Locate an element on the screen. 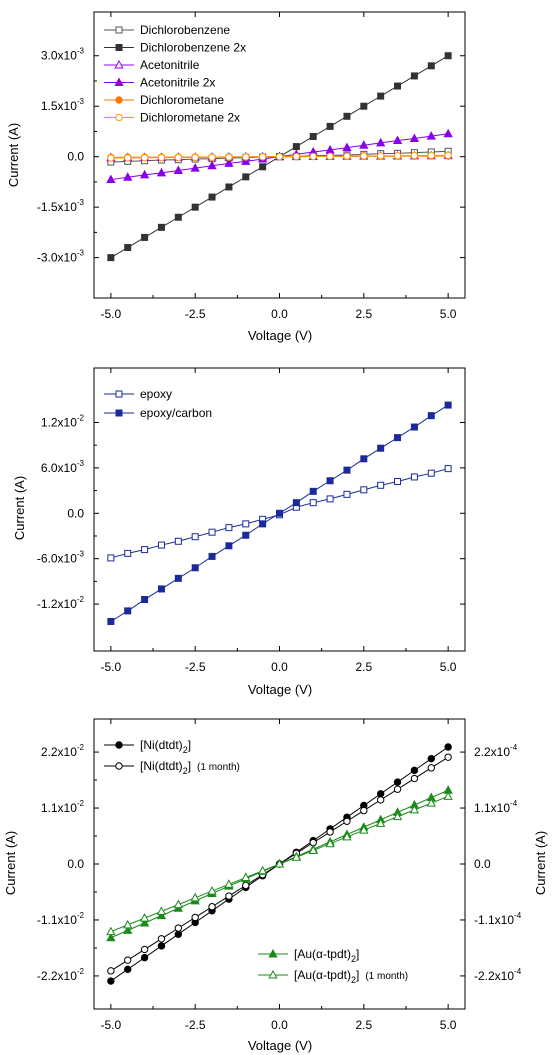 Image resolution: width=552 pixels, height=1055 pixels. legend-label: Acetonitrile 2x is located at coordinates (177, 83).